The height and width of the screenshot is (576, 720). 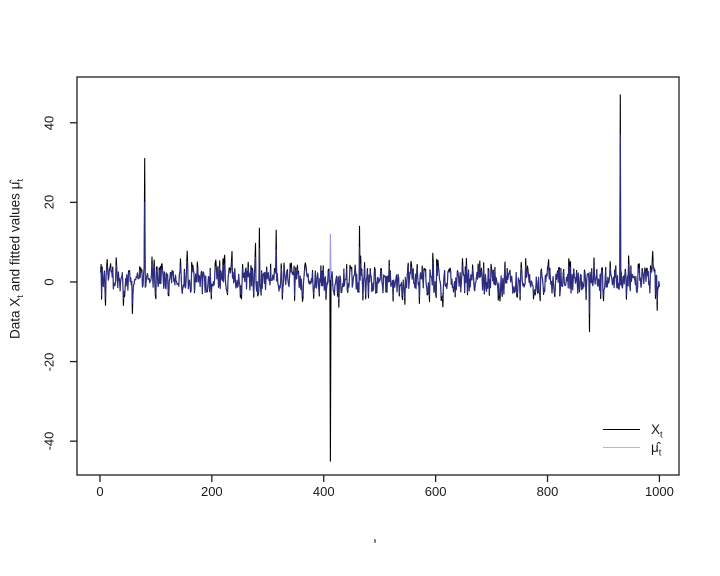 I want to click on legend-label-x-sub: t, so click(x=661, y=434).